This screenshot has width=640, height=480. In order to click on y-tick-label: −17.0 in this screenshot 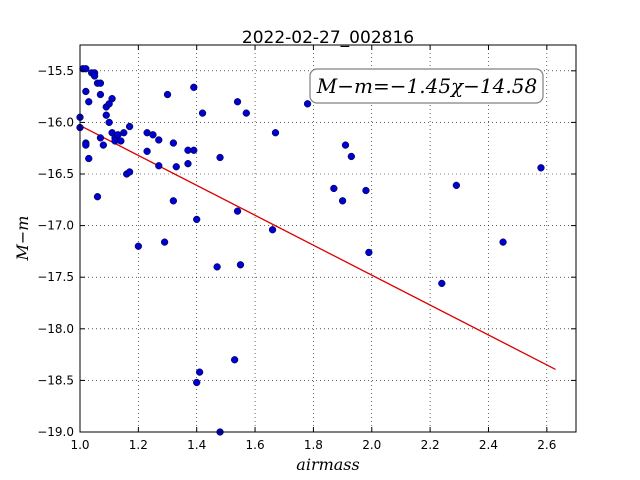, I will do `click(55, 226)`.